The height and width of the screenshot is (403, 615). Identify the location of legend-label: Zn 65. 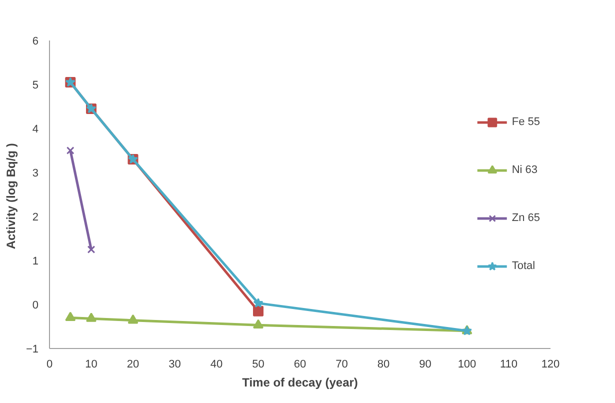
(526, 218).